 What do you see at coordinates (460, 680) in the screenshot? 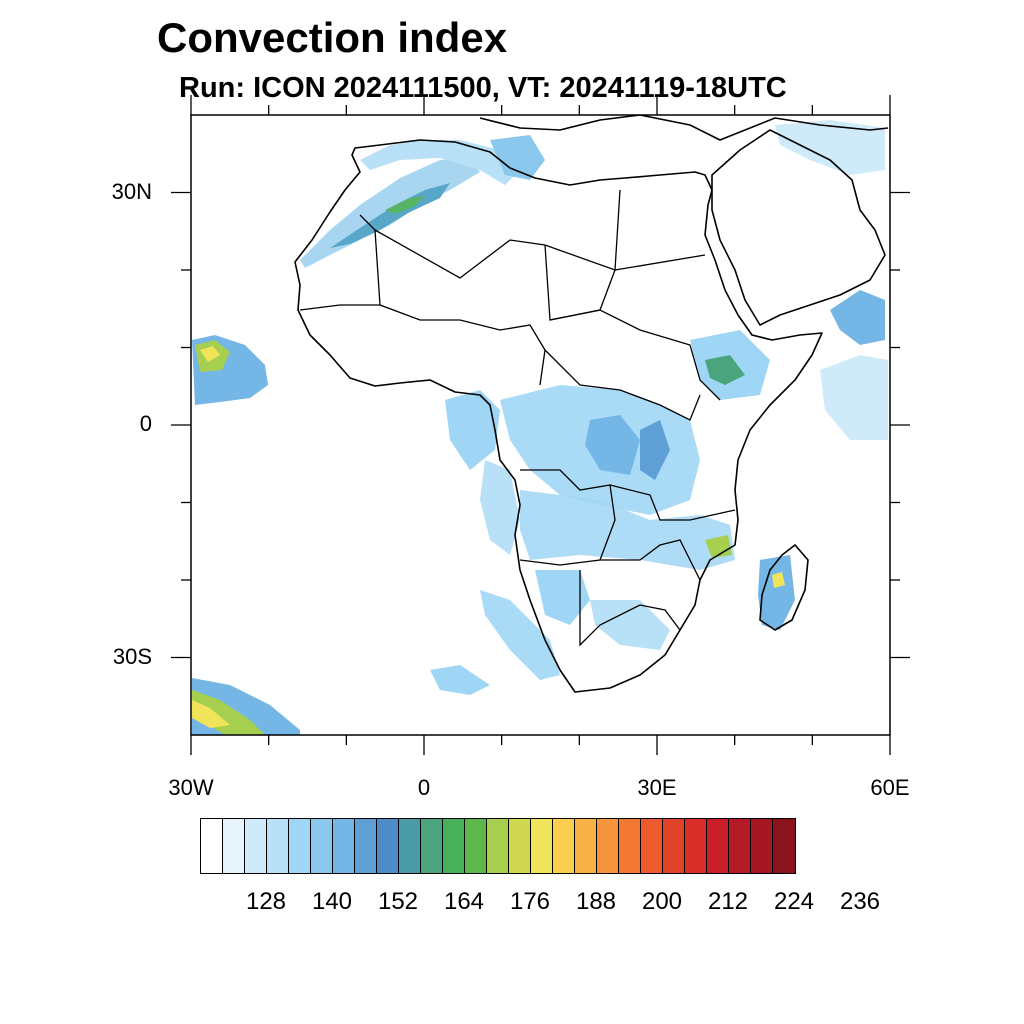
I see `convection-area-south-atlantic` at bounding box center [460, 680].